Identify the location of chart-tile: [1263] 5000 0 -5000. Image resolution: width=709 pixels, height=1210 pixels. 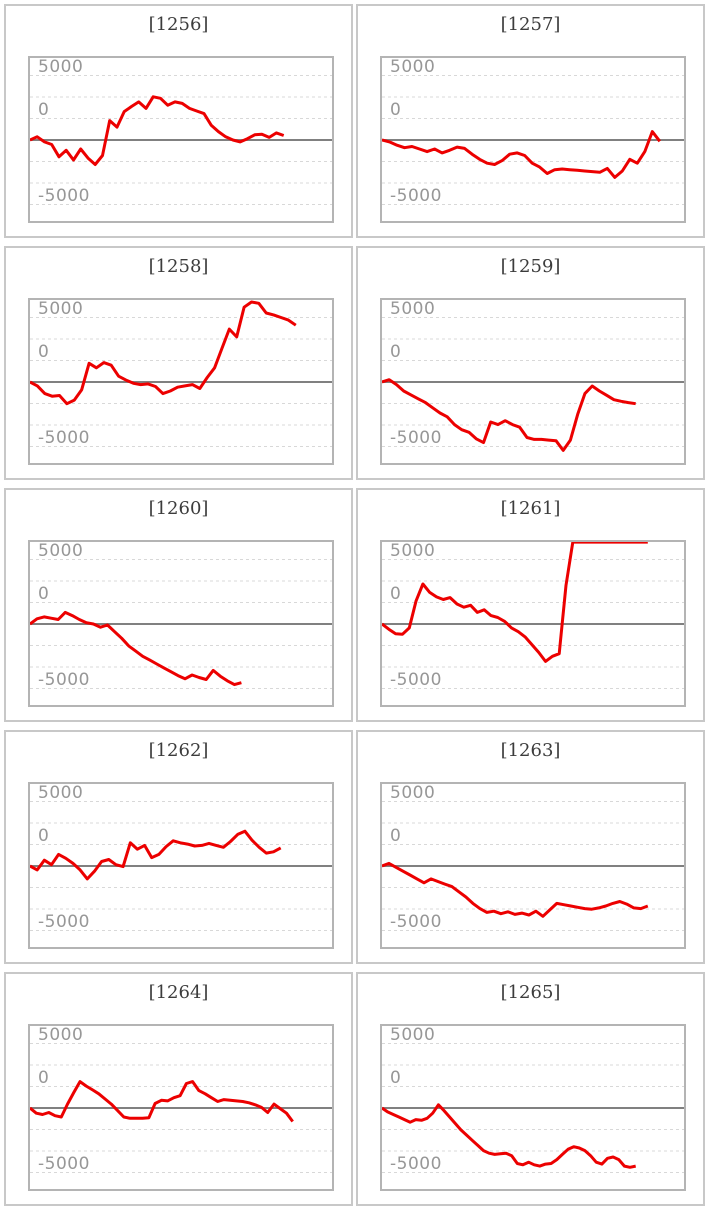
(530, 847).